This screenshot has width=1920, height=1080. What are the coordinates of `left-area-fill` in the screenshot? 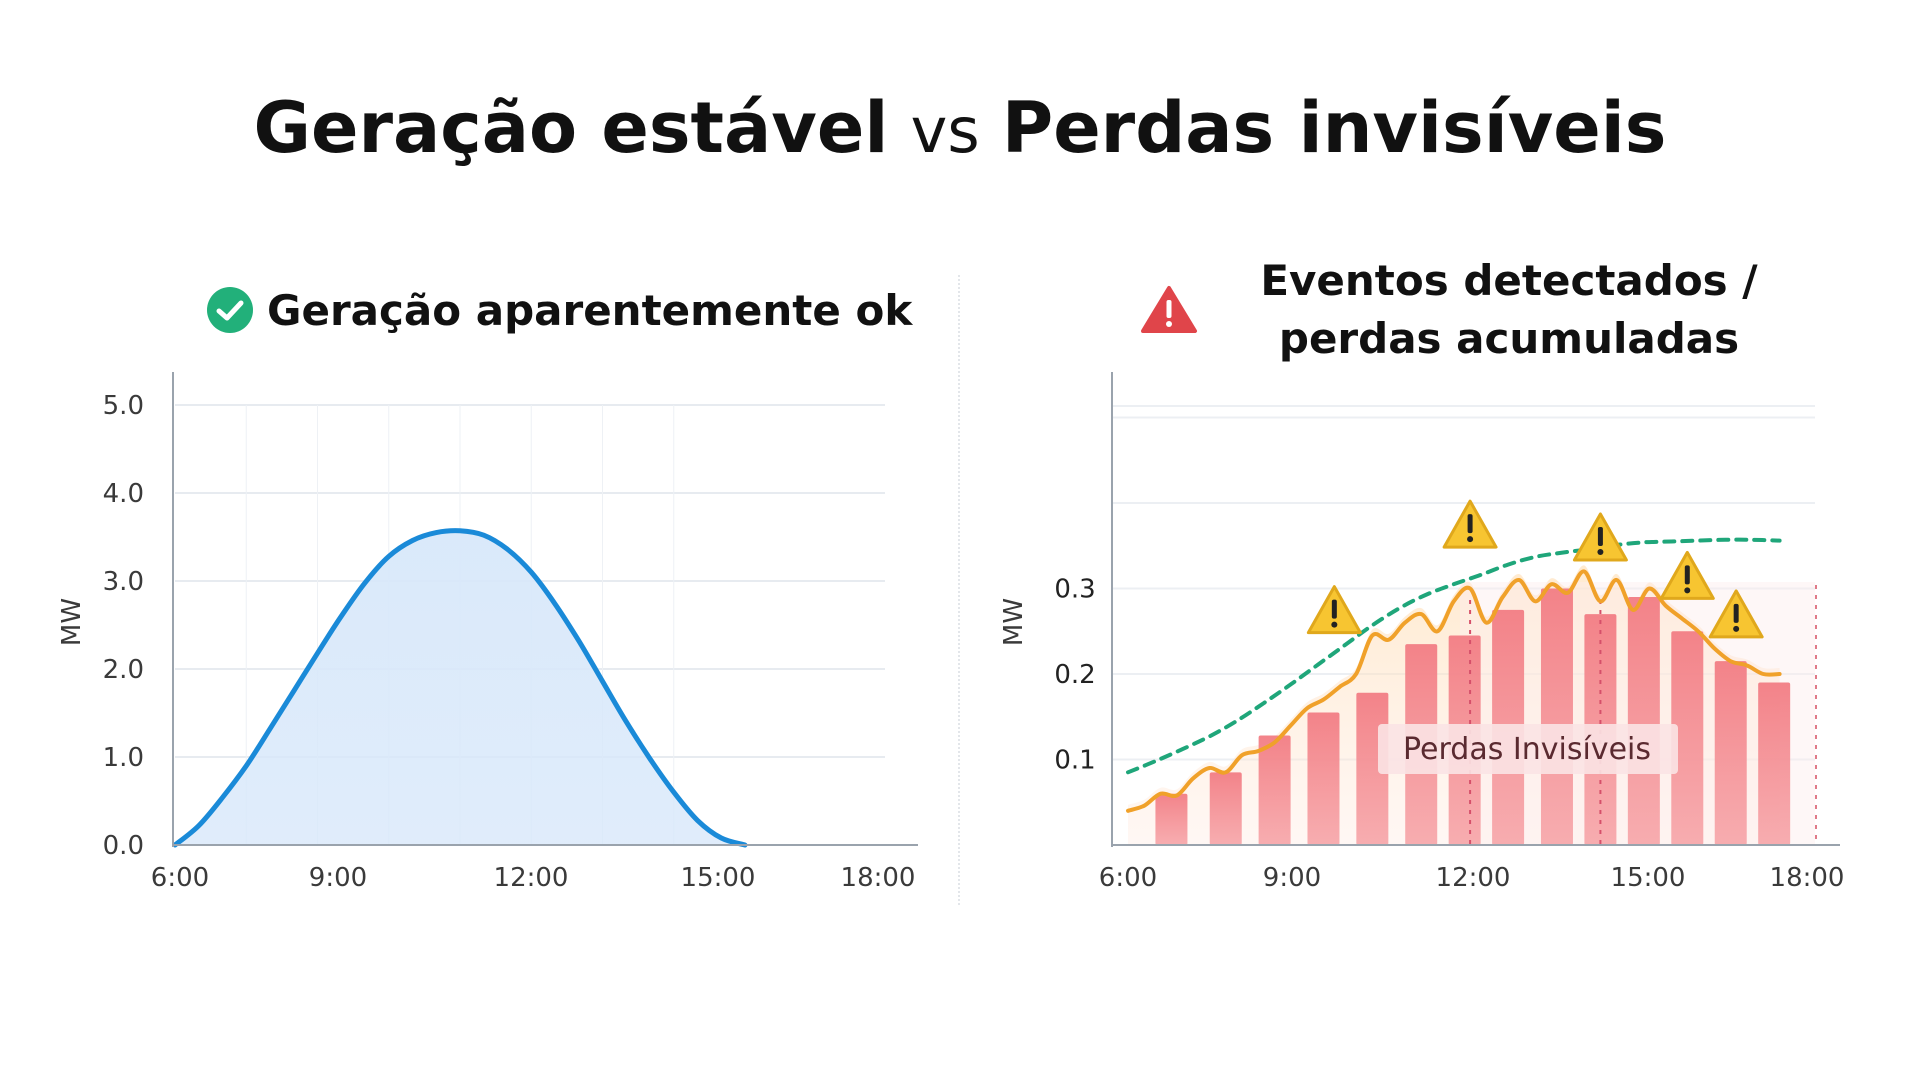 It's located at (460, 687).